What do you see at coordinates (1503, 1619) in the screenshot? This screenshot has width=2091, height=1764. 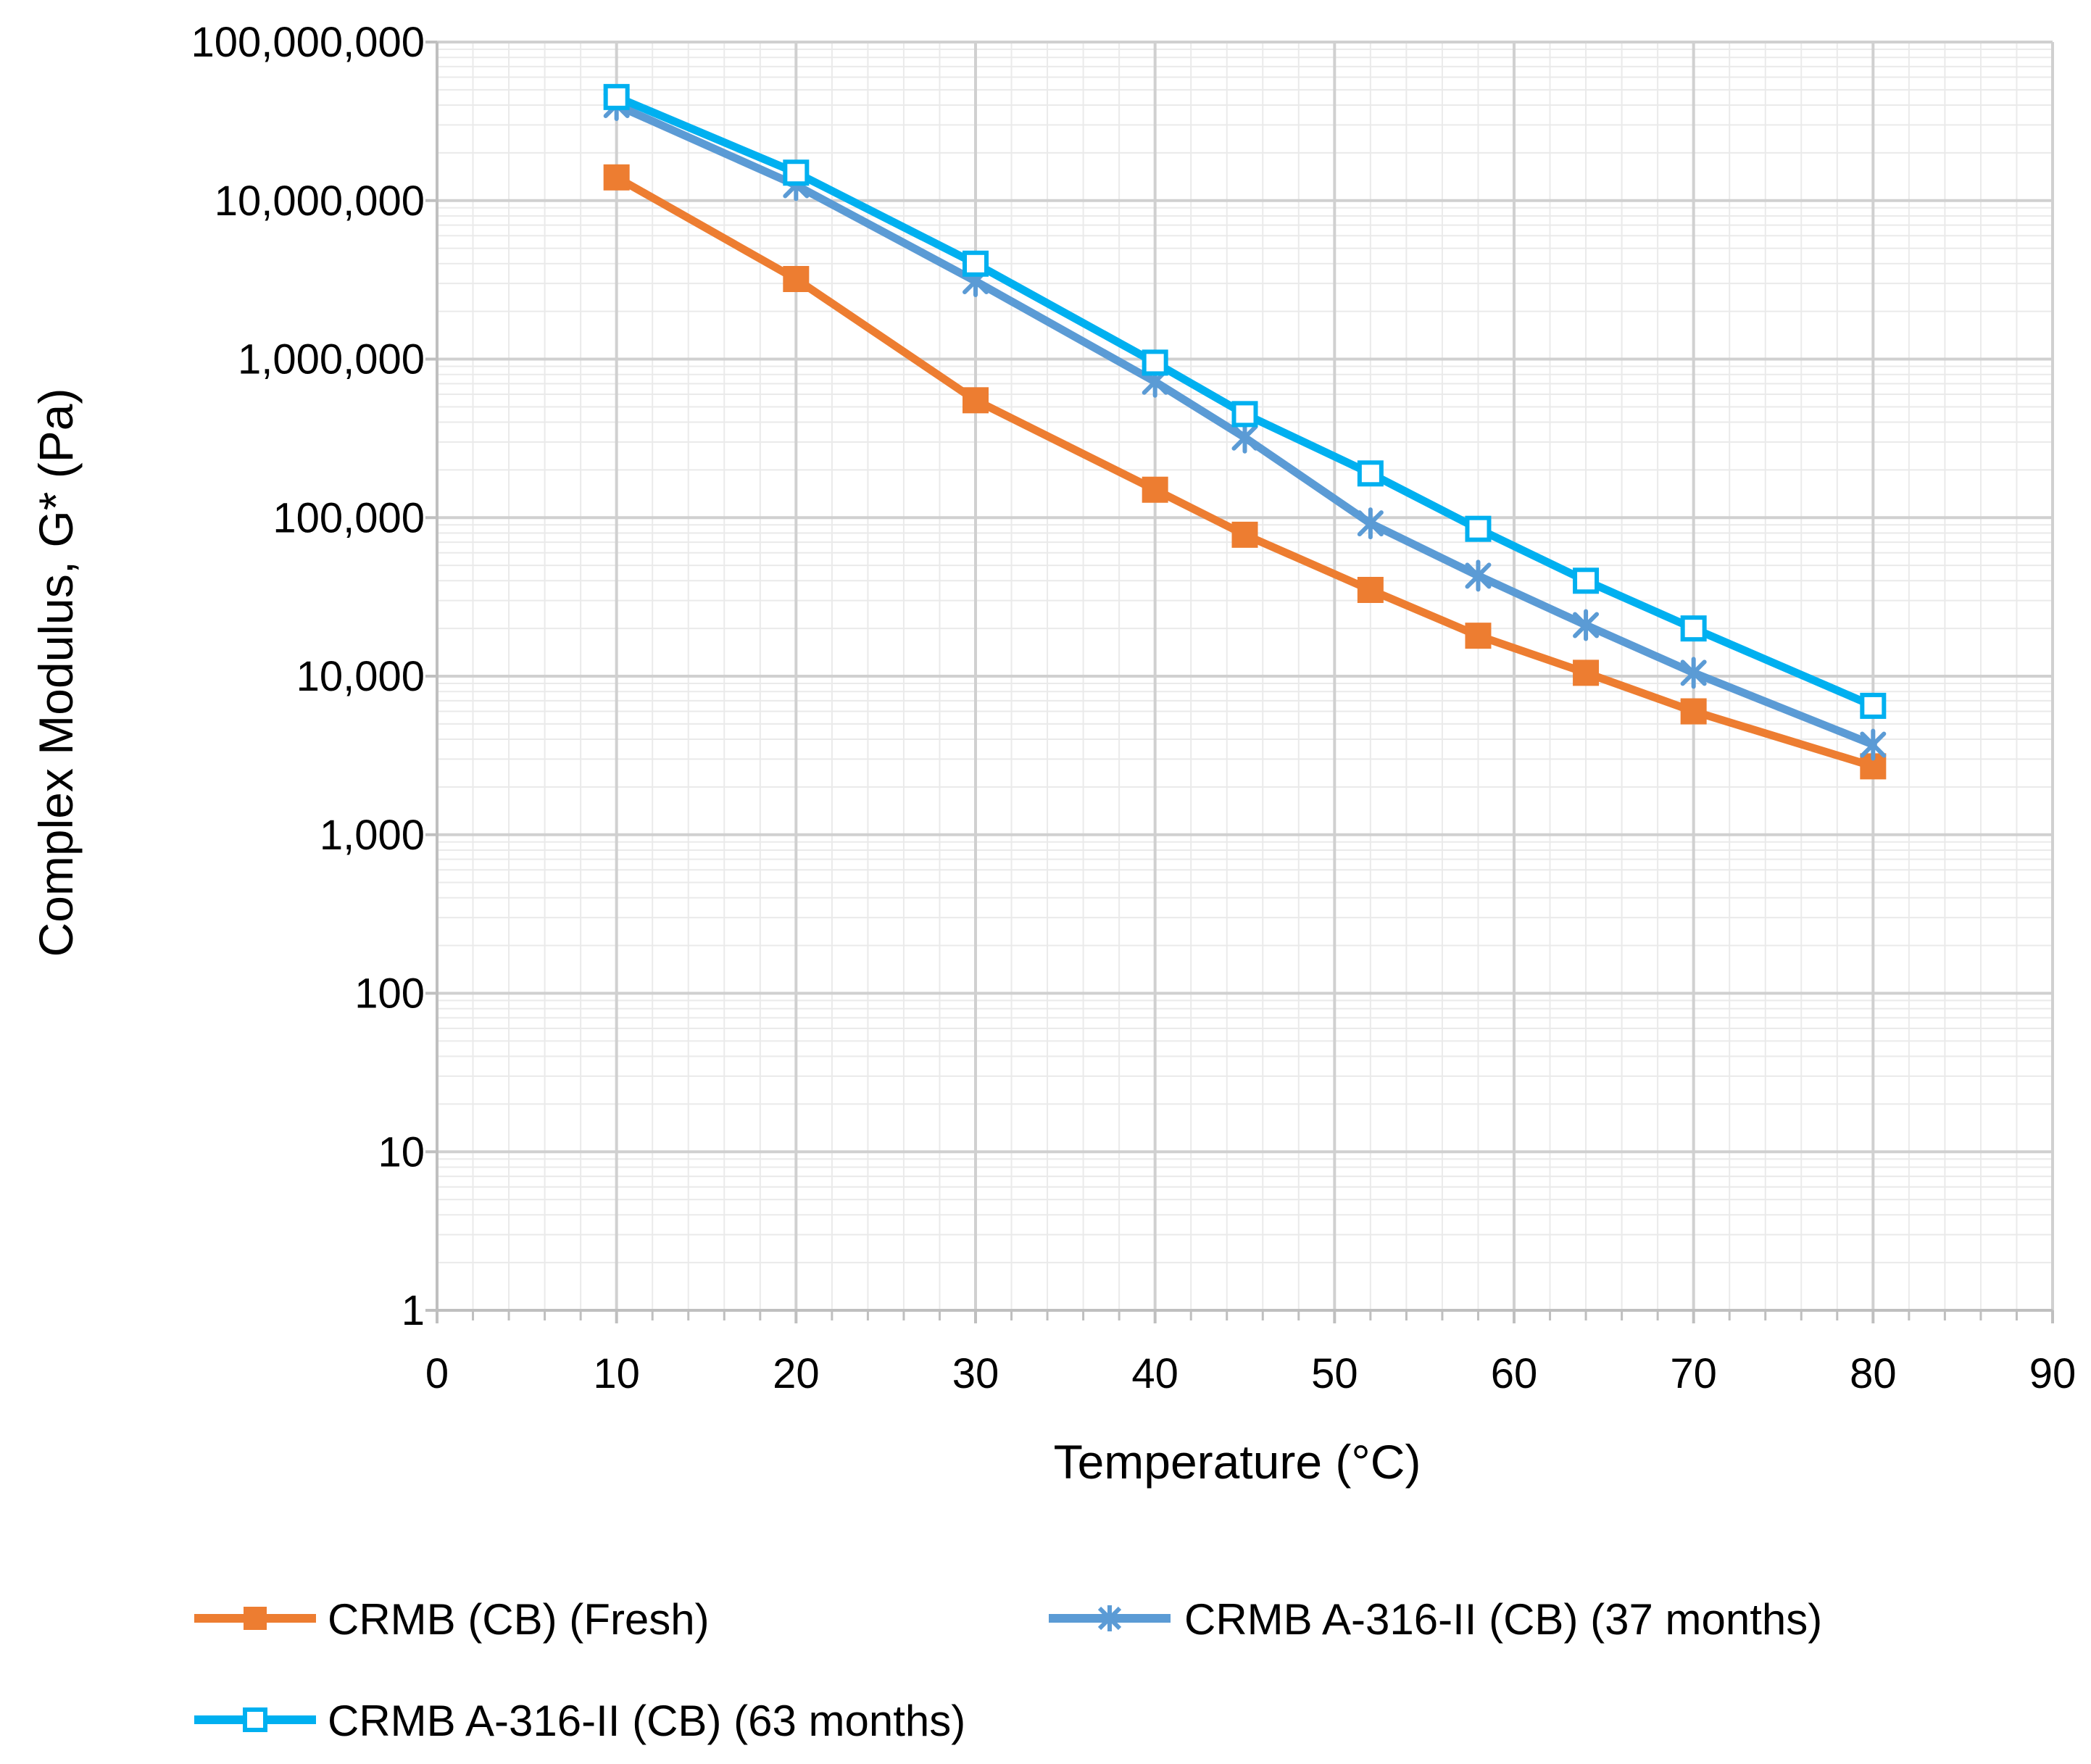 I see `legend-label-37-months: CRMB A-316-II (CB) (37 months)` at bounding box center [1503, 1619].